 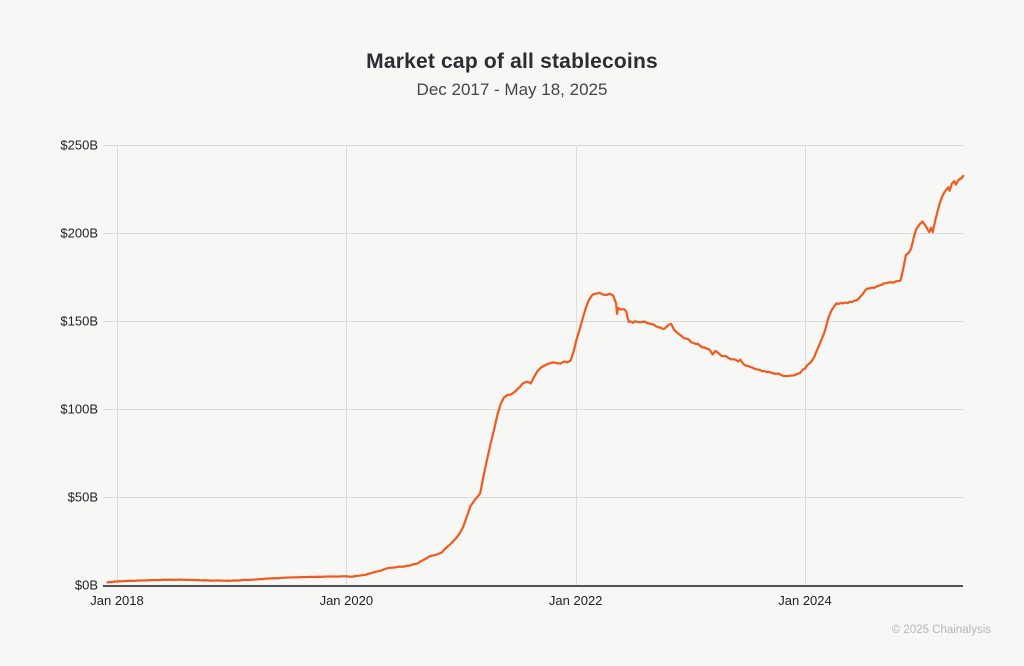 What do you see at coordinates (576, 600) in the screenshot?
I see `x-axis-tick-label: Jan 2022` at bounding box center [576, 600].